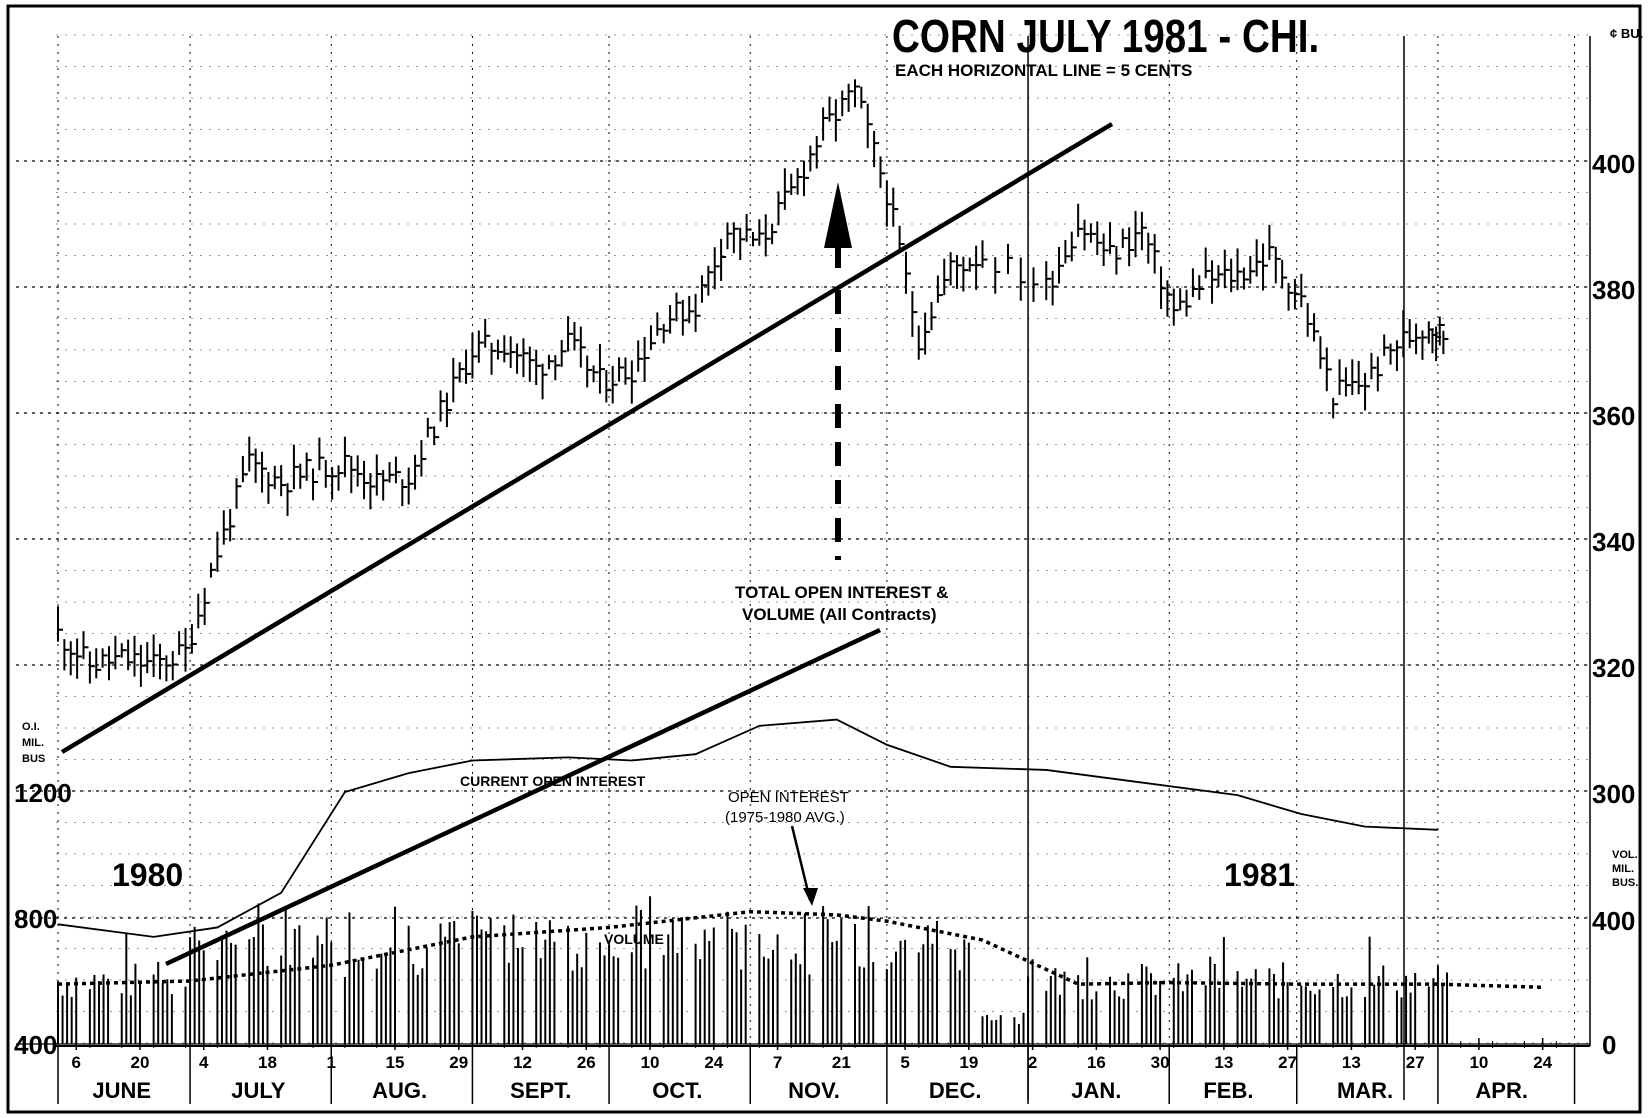 Image resolution: width=1648 pixels, height=1118 pixels. Describe the element at coordinates (540, 1090) in the screenshot. I see `x-month-label: SEPT.` at that location.